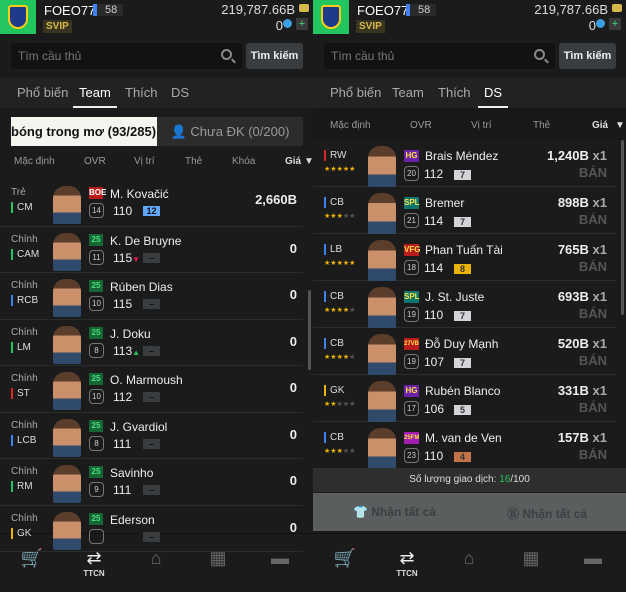  Describe the element at coordinates (230, 131) in the screenshot. I see `unregistered-tab: 👤 Chưa ĐK (0/200)` at that location.